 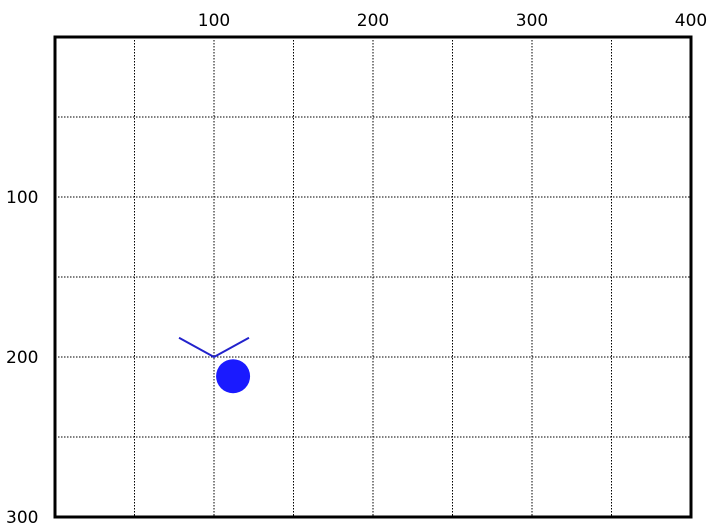 I want to click on x-axis-tick-labels: 100 200 300 400, so click(x=452, y=21).